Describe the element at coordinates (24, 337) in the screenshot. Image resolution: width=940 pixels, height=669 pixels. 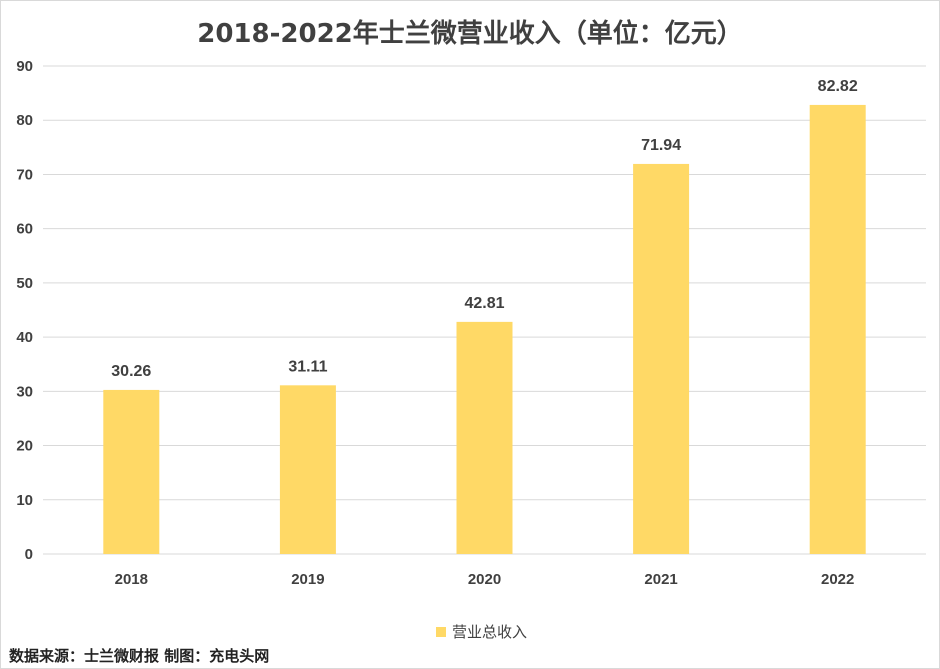
I see `y-tick-label: 40` at that location.